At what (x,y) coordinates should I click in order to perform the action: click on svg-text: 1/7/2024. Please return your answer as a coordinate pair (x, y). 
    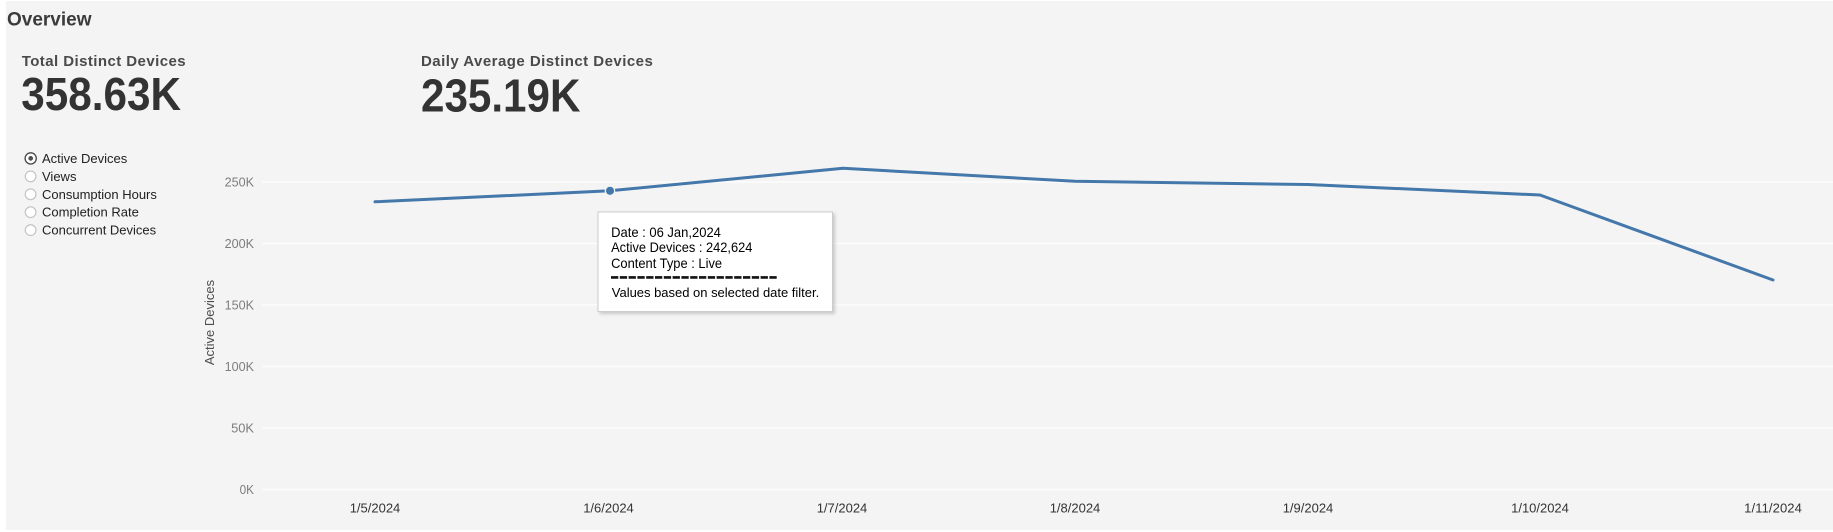
    Looking at the image, I should click on (842, 508).